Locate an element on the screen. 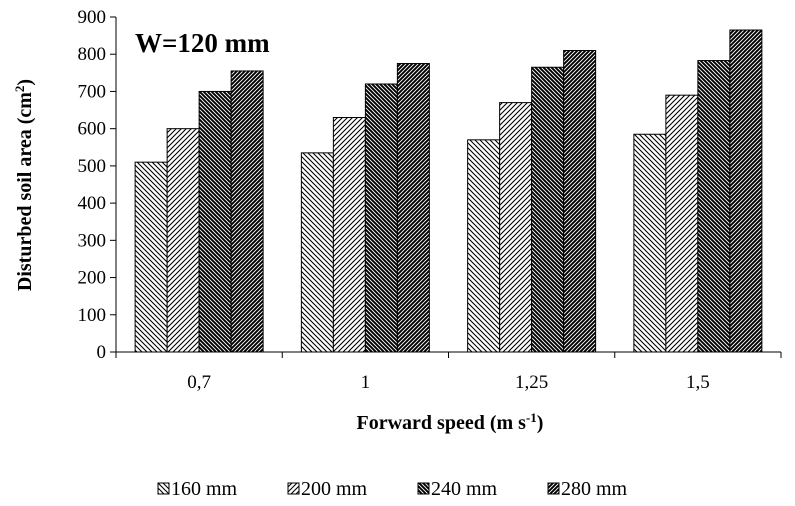 This screenshot has height=506, width=795. legend-item: 160 mm is located at coordinates (197, 489).